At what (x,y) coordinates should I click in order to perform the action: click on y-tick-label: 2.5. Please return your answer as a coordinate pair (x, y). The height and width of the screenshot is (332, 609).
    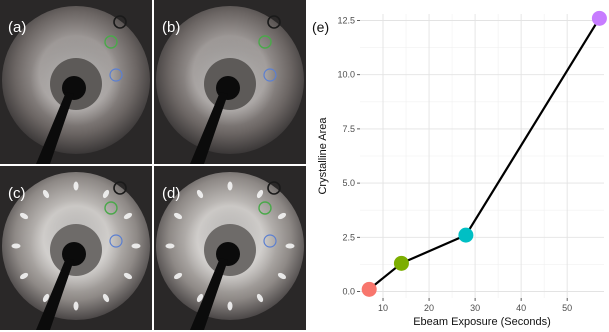
    Looking at the image, I should click on (348, 237).